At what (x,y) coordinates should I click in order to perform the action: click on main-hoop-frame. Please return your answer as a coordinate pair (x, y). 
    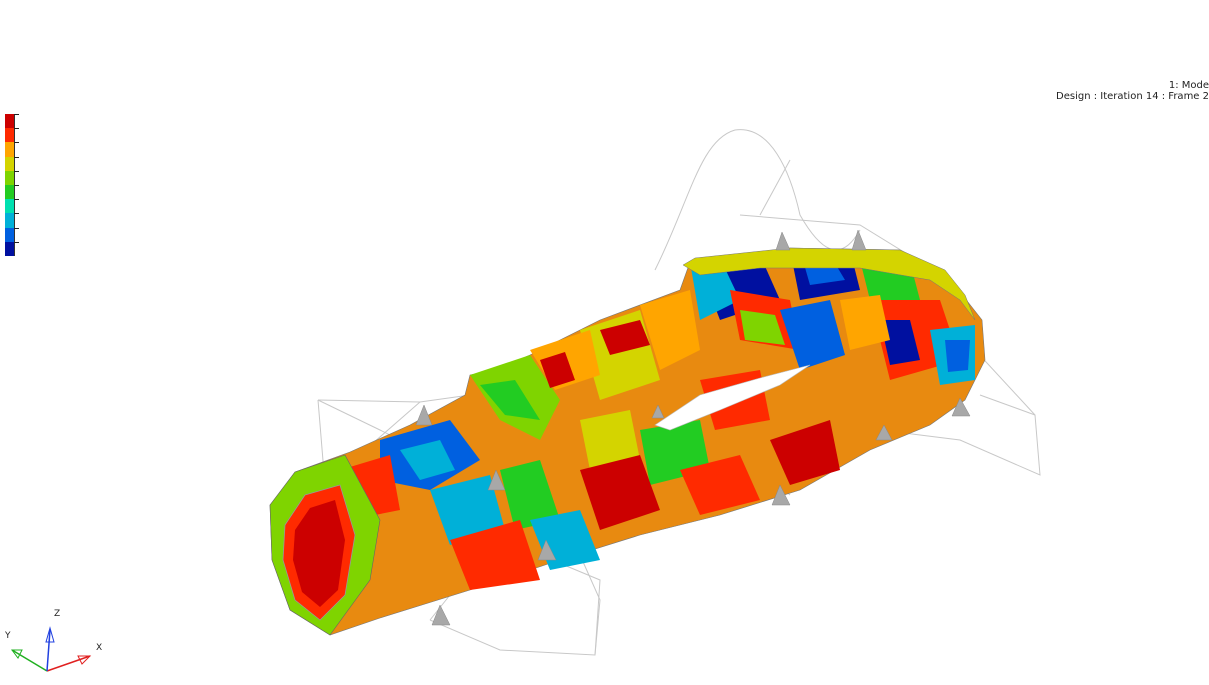
    Looking at the image, I should click on (829, 284).